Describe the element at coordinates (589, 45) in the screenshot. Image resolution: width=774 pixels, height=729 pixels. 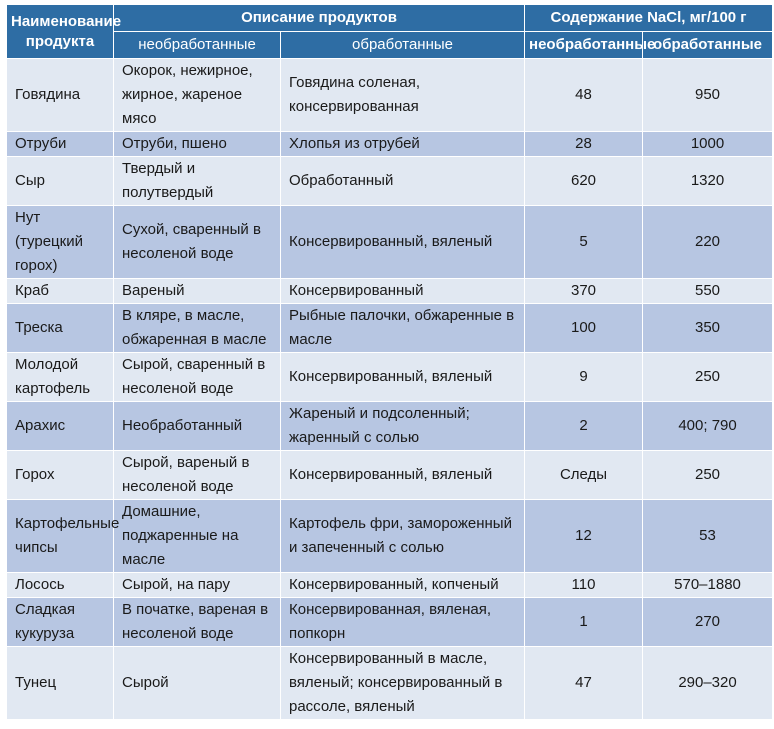
I see `header-nacl-raw: необработанные` at that location.